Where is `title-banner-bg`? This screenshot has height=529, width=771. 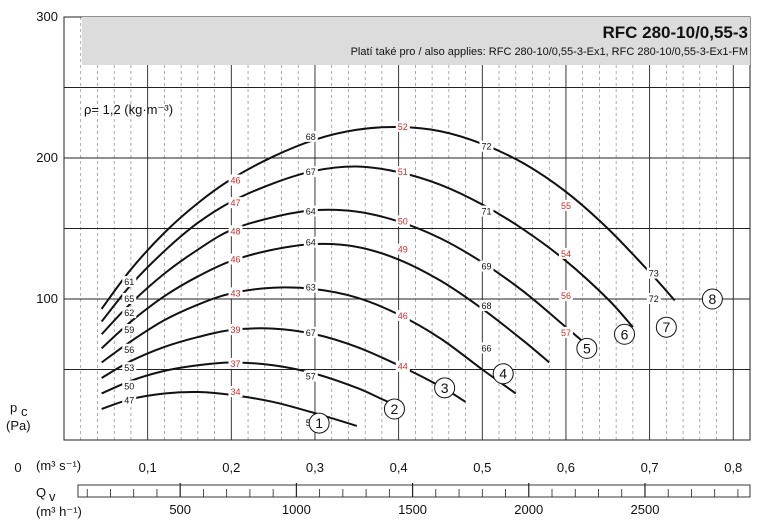
title-banner-bg is located at coordinates (416, 41).